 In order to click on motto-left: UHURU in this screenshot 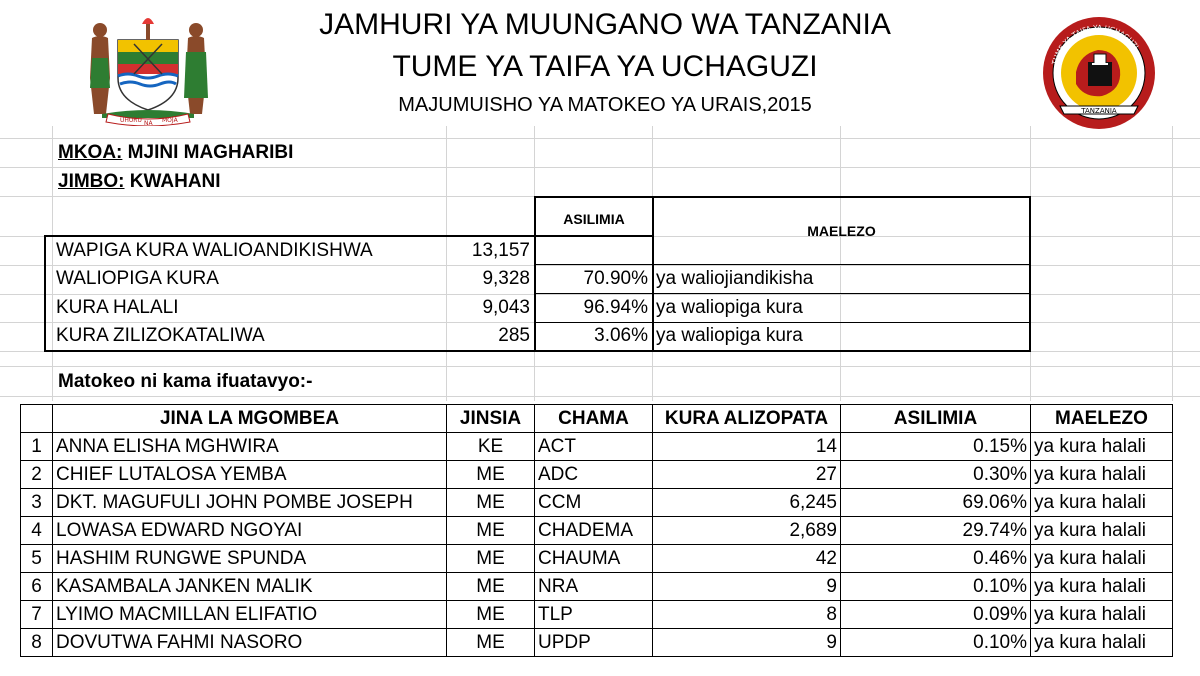, I will do `click(131, 120)`.